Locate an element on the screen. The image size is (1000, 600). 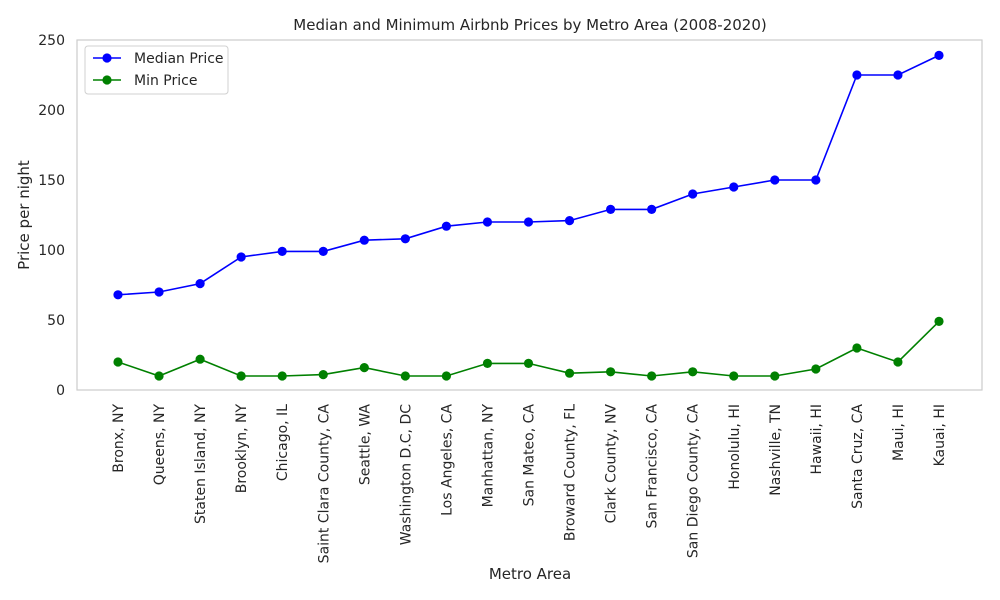
x-tick-label: Kauai, HI is located at coordinates (940, 435).